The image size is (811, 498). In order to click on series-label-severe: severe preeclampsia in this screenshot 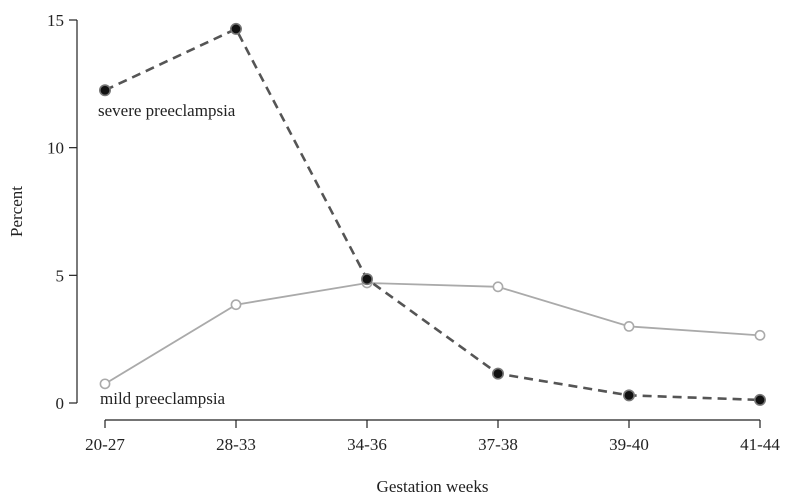, I will do `click(167, 110)`.